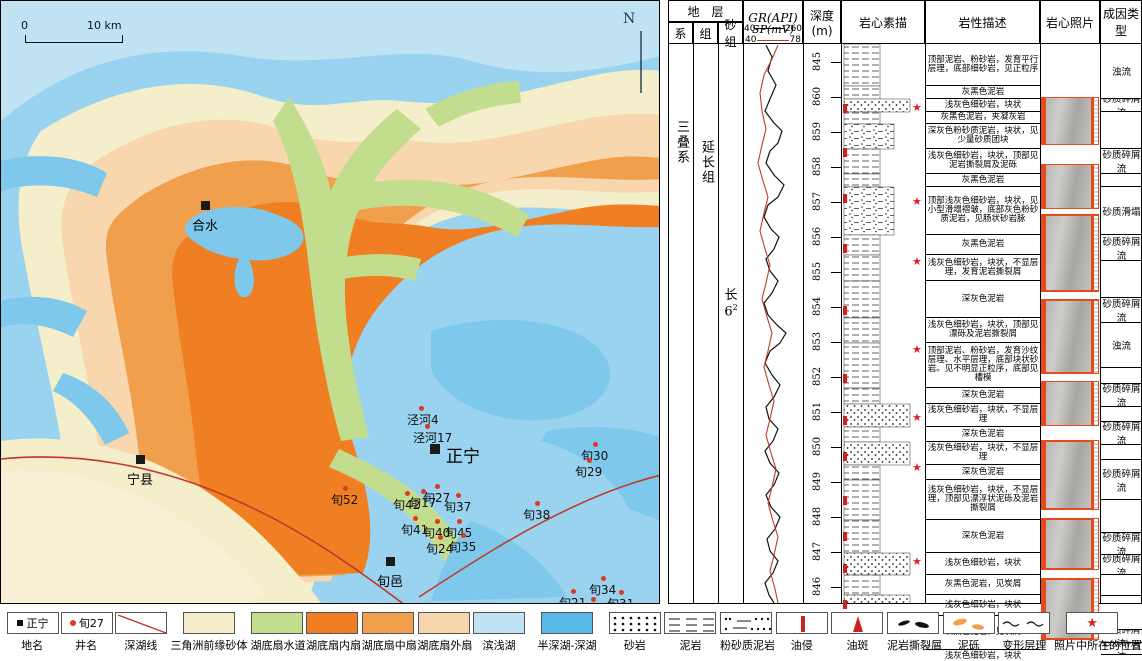 The image size is (1142, 661). Describe the element at coordinates (104, 25) in the screenshot. I see `scalebar-max: 10 km` at that location.